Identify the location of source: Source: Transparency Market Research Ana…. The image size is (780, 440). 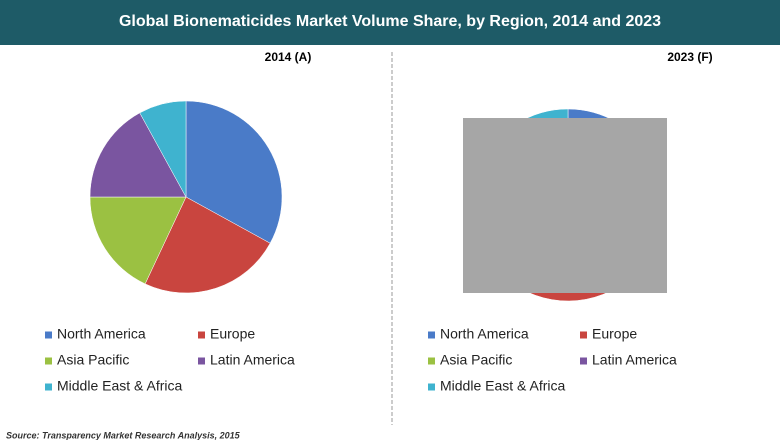
(123, 435).